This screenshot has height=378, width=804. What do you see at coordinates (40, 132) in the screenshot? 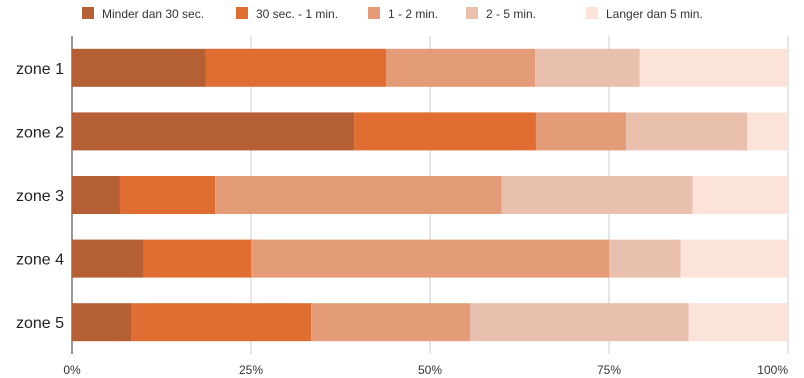
I see `category-label: zone 2` at bounding box center [40, 132].